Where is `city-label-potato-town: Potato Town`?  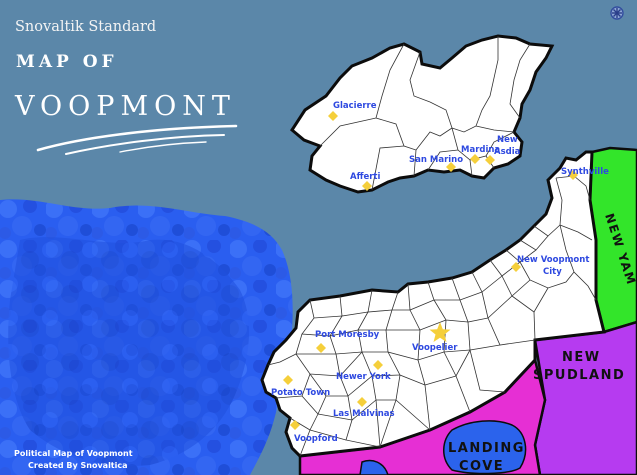 city-label-potato-town: Potato Town is located at coordinates (300, 393).